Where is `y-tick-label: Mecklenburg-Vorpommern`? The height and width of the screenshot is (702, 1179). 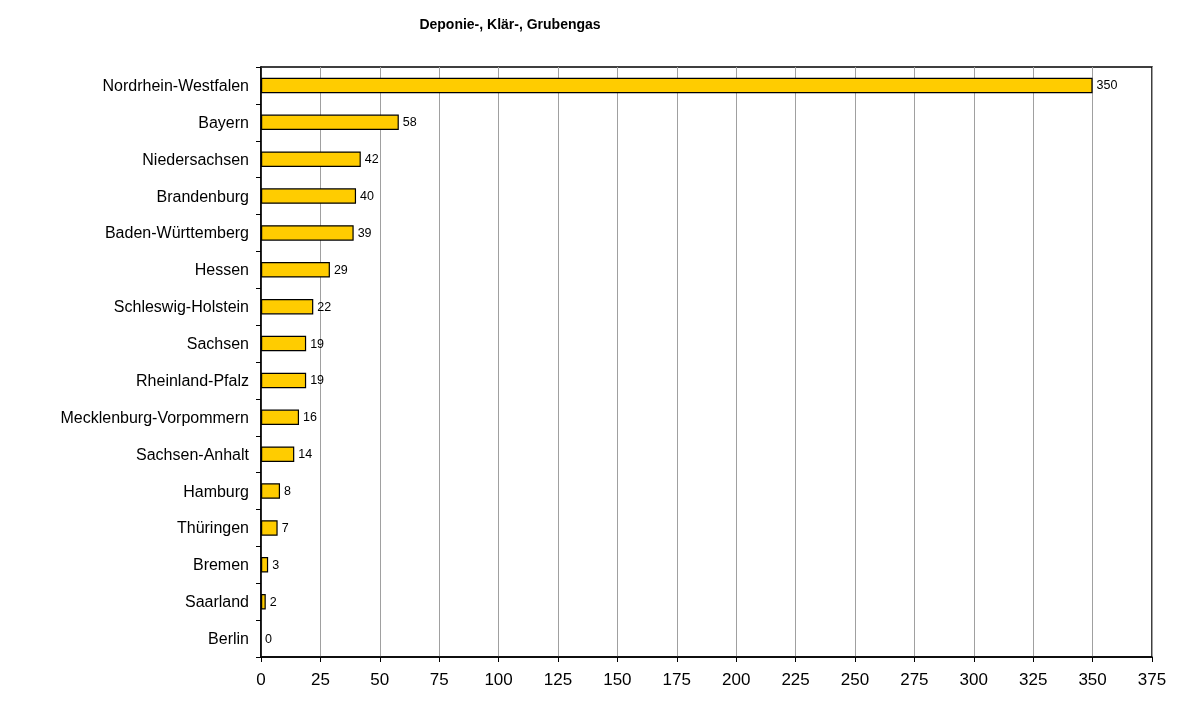
y-tick-label: Mecklenburg-Vorpommern is located at coordinates (154, 417).